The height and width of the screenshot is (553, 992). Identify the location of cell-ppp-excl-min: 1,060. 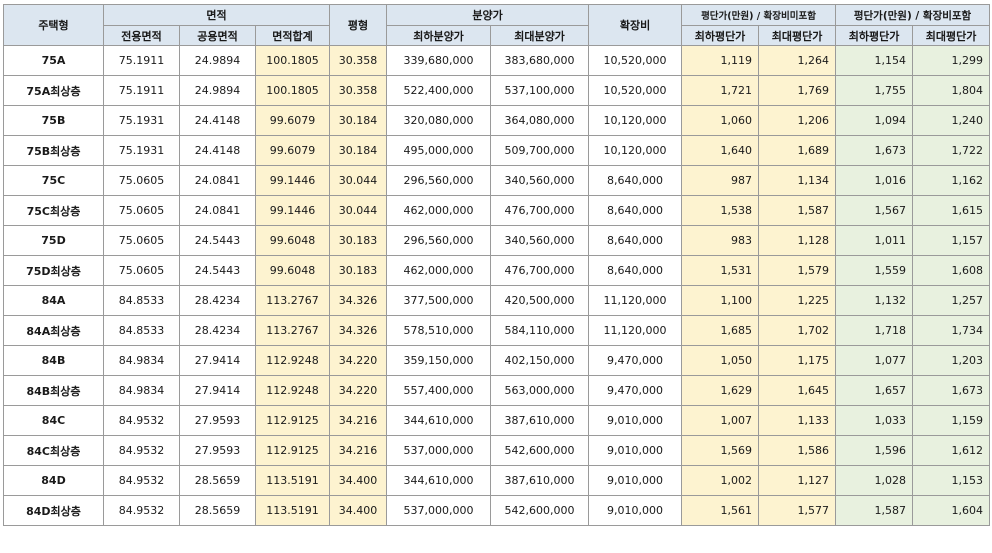
(720, 120).